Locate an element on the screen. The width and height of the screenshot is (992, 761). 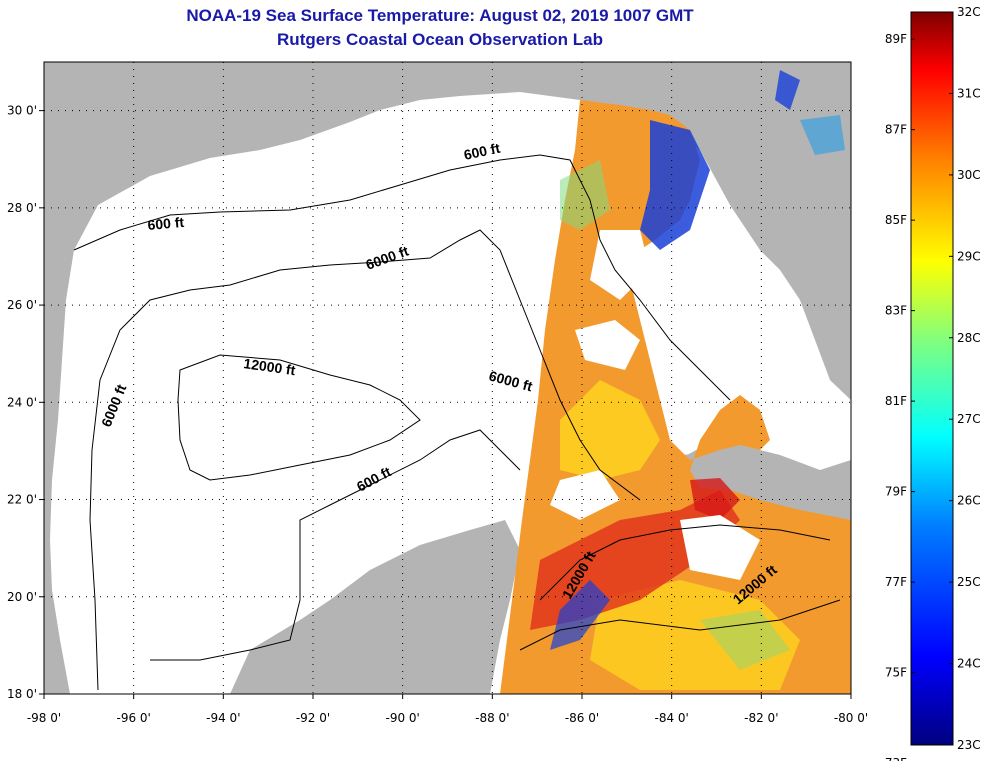
lat-tick-label: 20 0' is located at coordinates (22, 597).